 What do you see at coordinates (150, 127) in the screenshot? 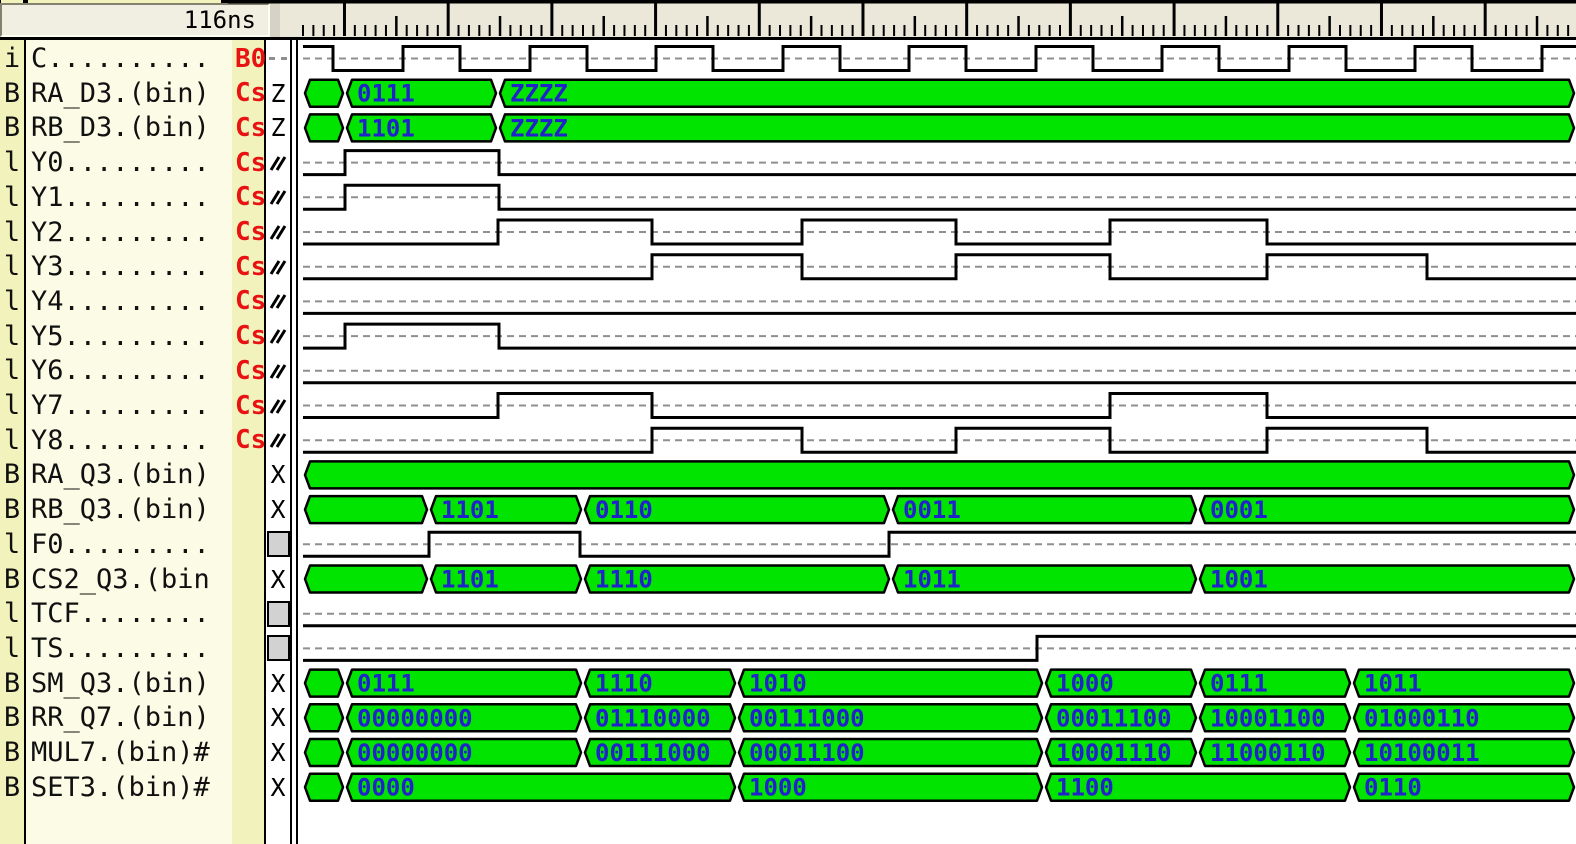
I see `signal-row: B RB_D3.(bin) Cs Z` at bounding box center [150, 127].